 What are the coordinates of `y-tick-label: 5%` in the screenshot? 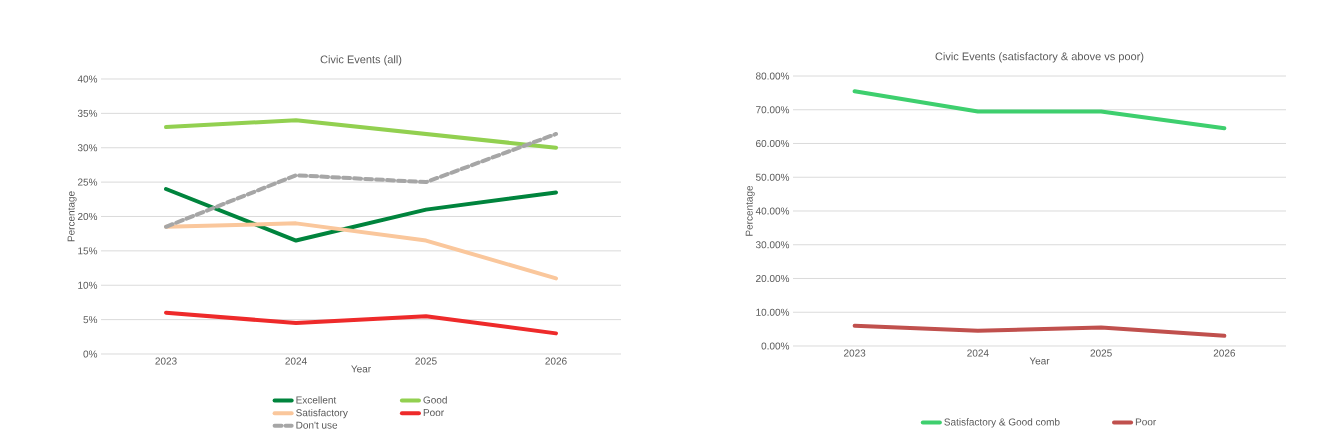 It's located at (90, 320).